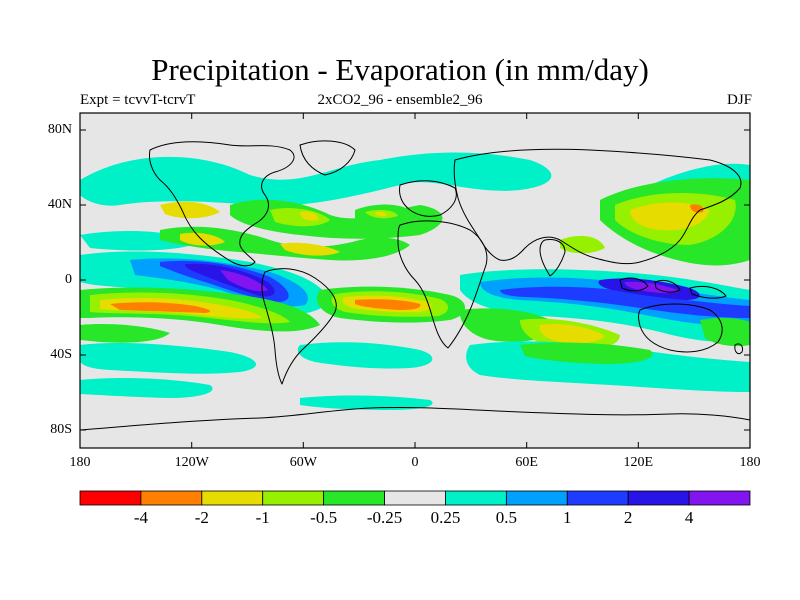 This screenshot has height=600, width=800. What do you see at coordinates (526, 462) in the screenshot?
I see `x-label-60e: 60E` at bounding box center [526, 462].